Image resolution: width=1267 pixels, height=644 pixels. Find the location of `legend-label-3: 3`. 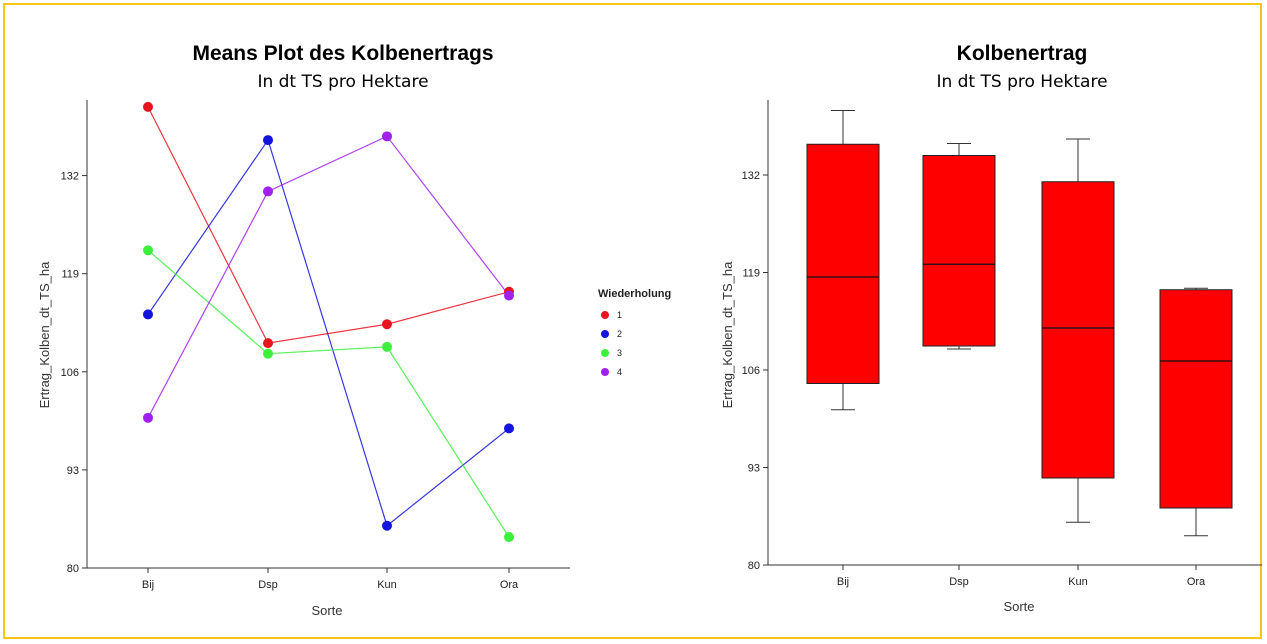

legend-label-3: 3 is located at coordinates (619, 353).